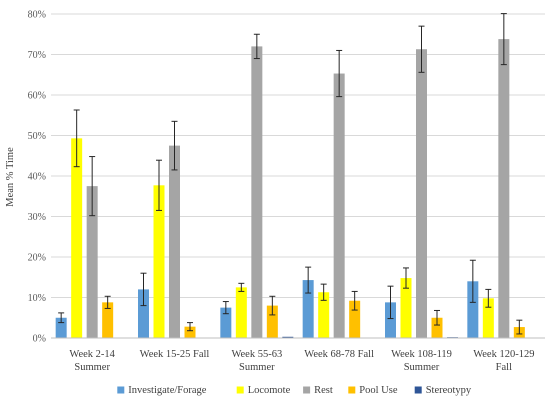  Describe the element at coordinates (378, 390) in the screenshot. I see `legend-label: Pool Use` at that location.